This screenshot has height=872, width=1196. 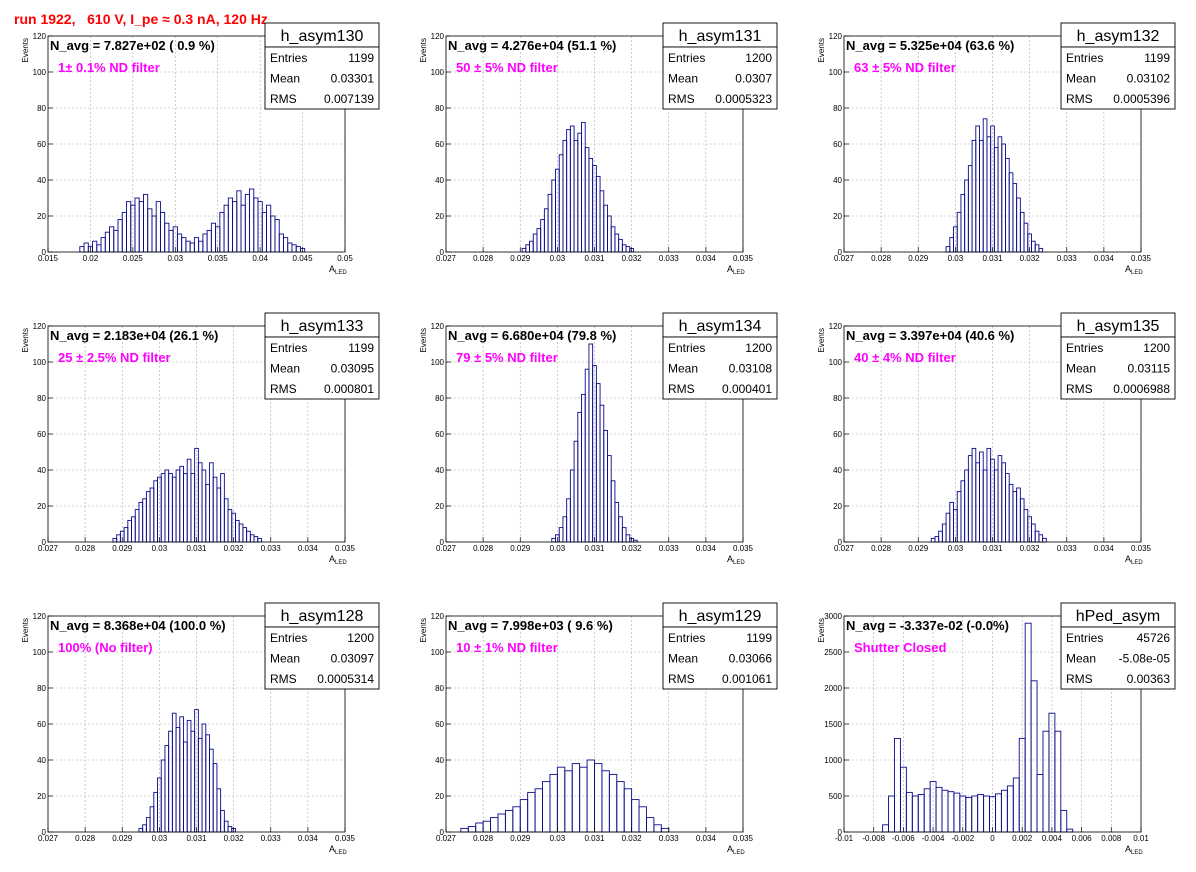 I want to click on stats-label: RMS, so click(x=1079, y=679).